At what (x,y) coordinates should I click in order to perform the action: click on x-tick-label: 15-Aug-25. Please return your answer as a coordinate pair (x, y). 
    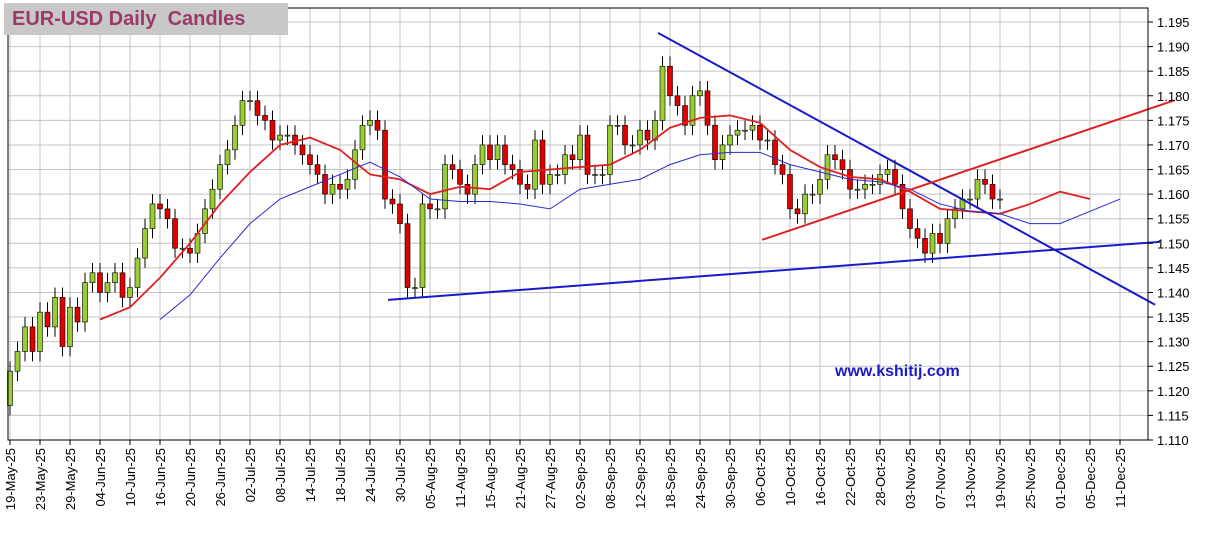
    Looking at the image, I should click on (490, 478).